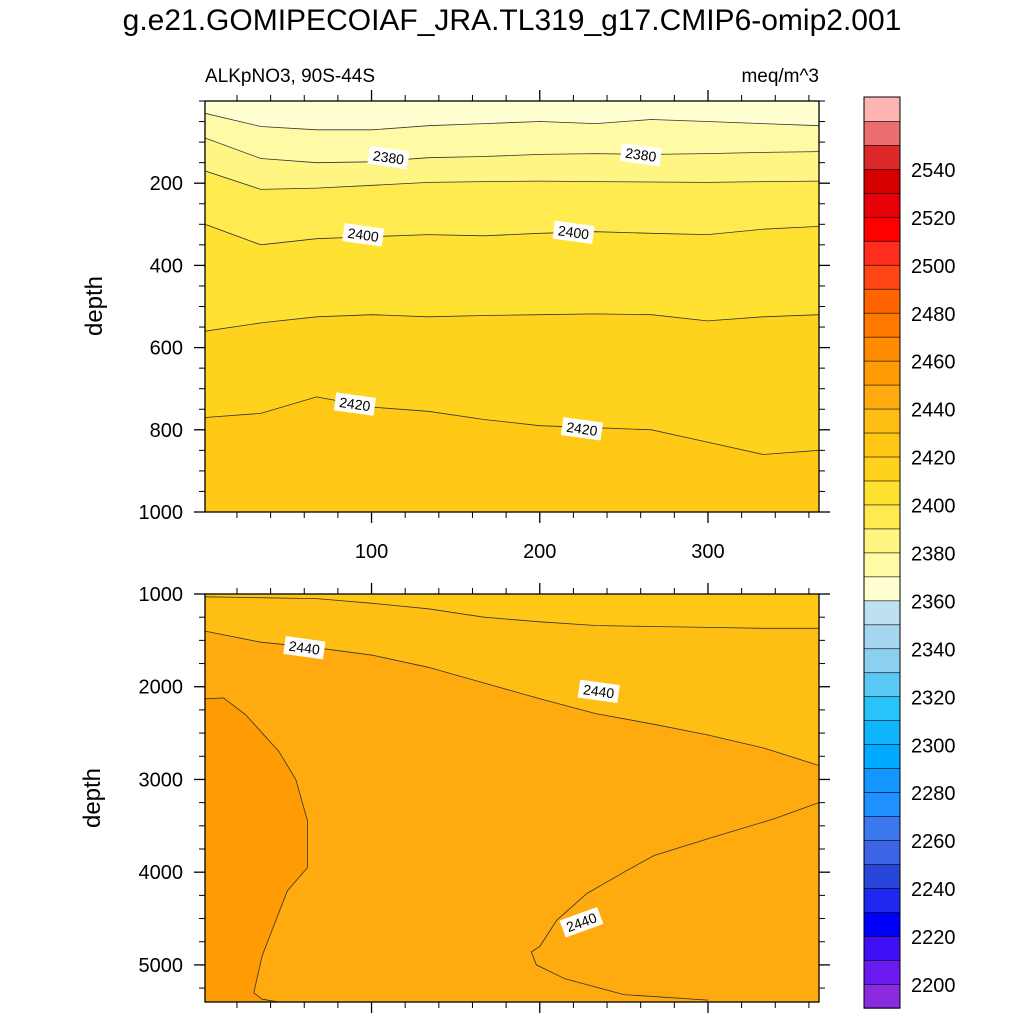 This screenshot has width=1024, height=1024. I want to click on x-tick-label: 200, so click(539, 552).